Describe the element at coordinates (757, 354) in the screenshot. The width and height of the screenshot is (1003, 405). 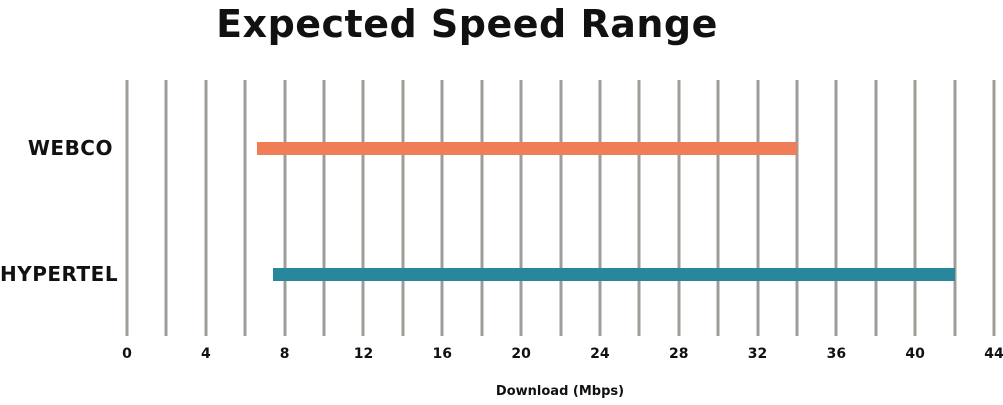
I see `x-tick-label-32: 32` at that location.